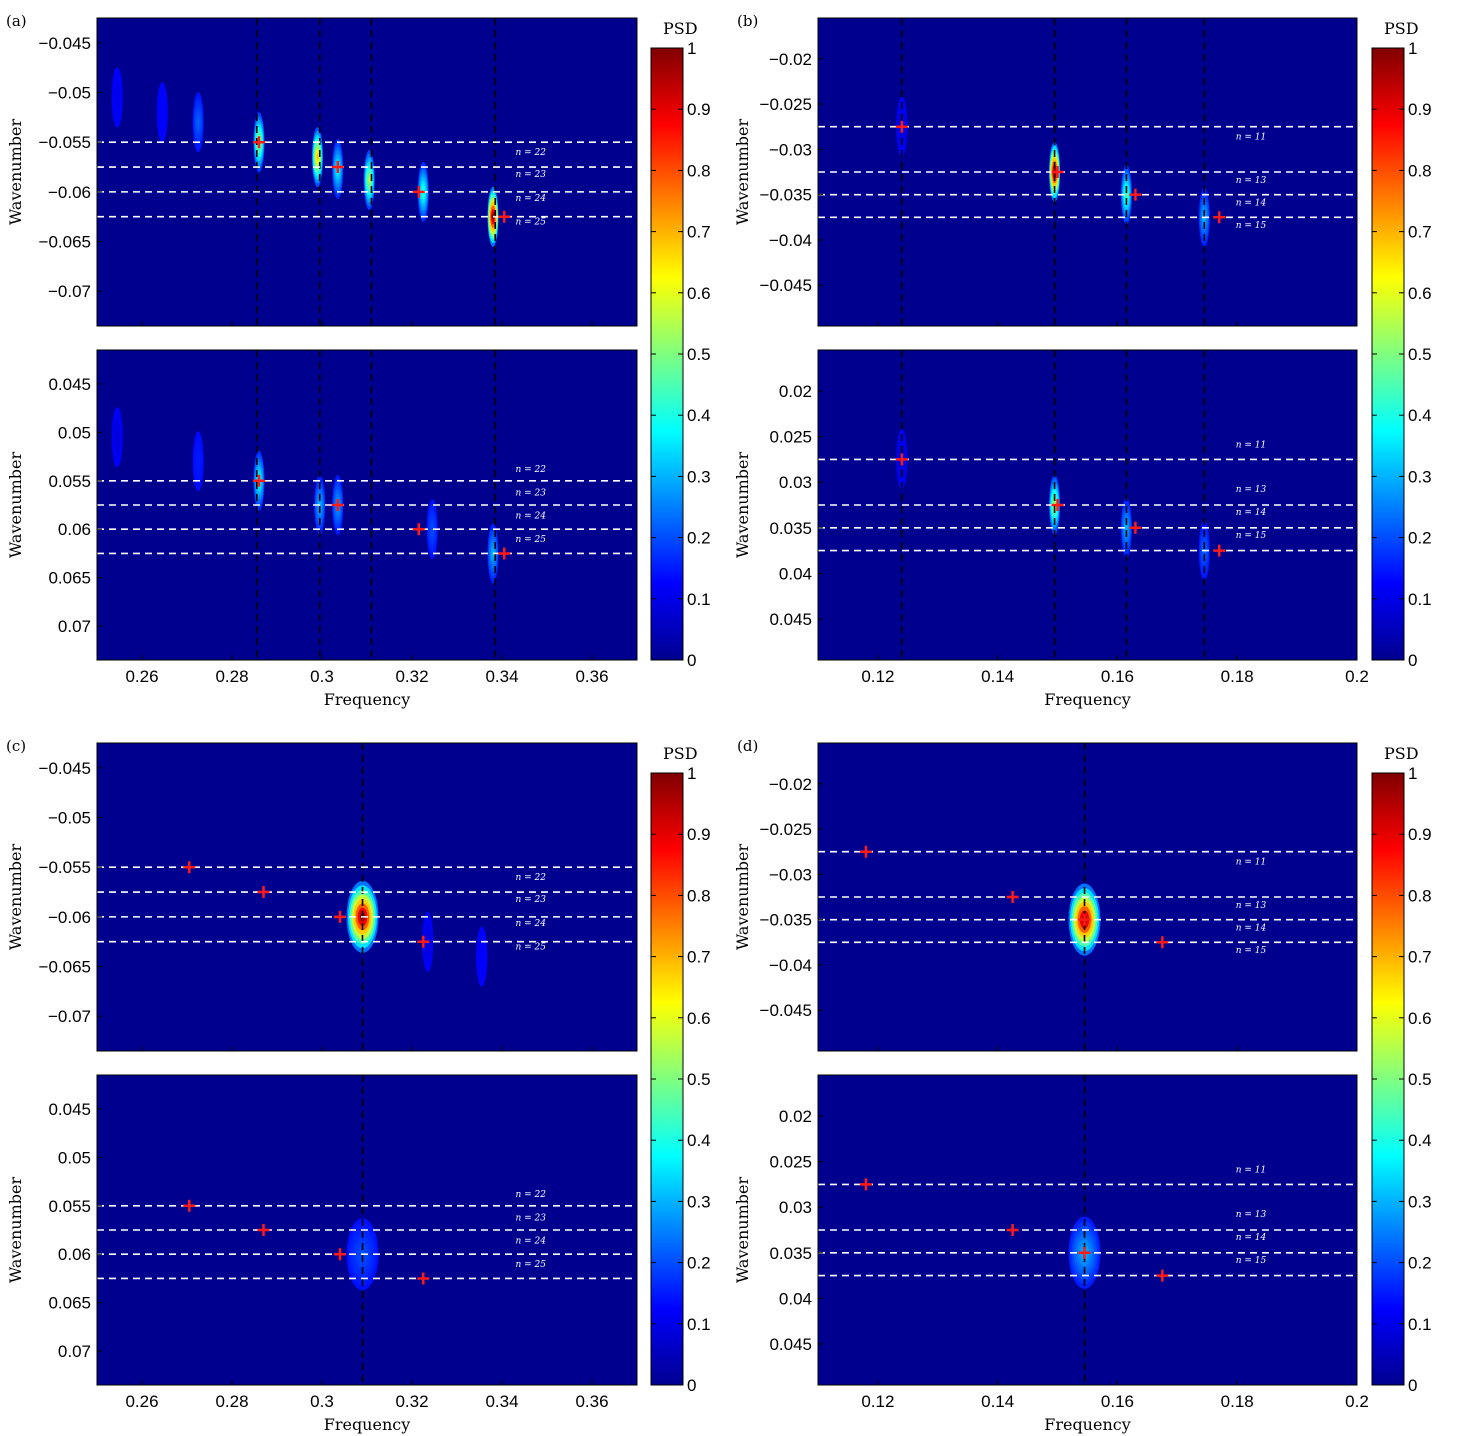 This screenshot has height=1436, width=1457. I want to click on y-tick-label: −0.055, so click(65, 867).